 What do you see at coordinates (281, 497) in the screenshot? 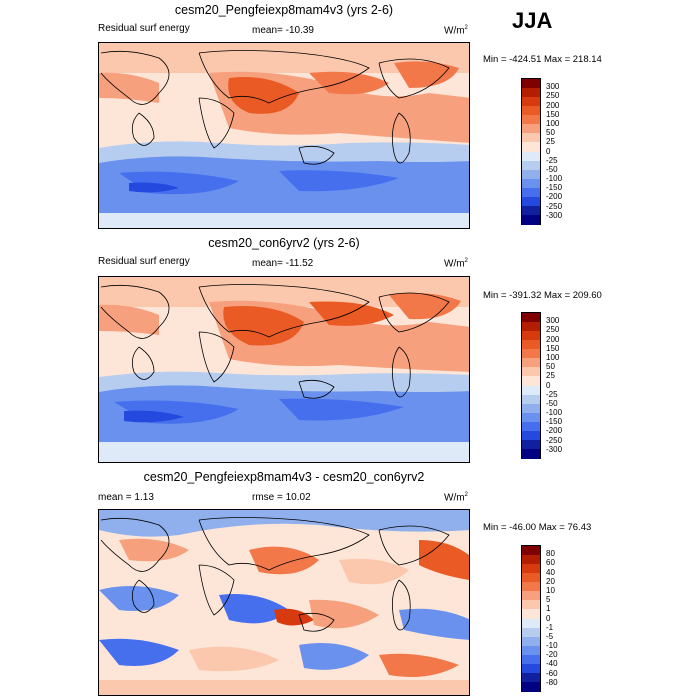
I see `panel-3-rmse: rmse = 10.02` at bounding box center [281, 497].